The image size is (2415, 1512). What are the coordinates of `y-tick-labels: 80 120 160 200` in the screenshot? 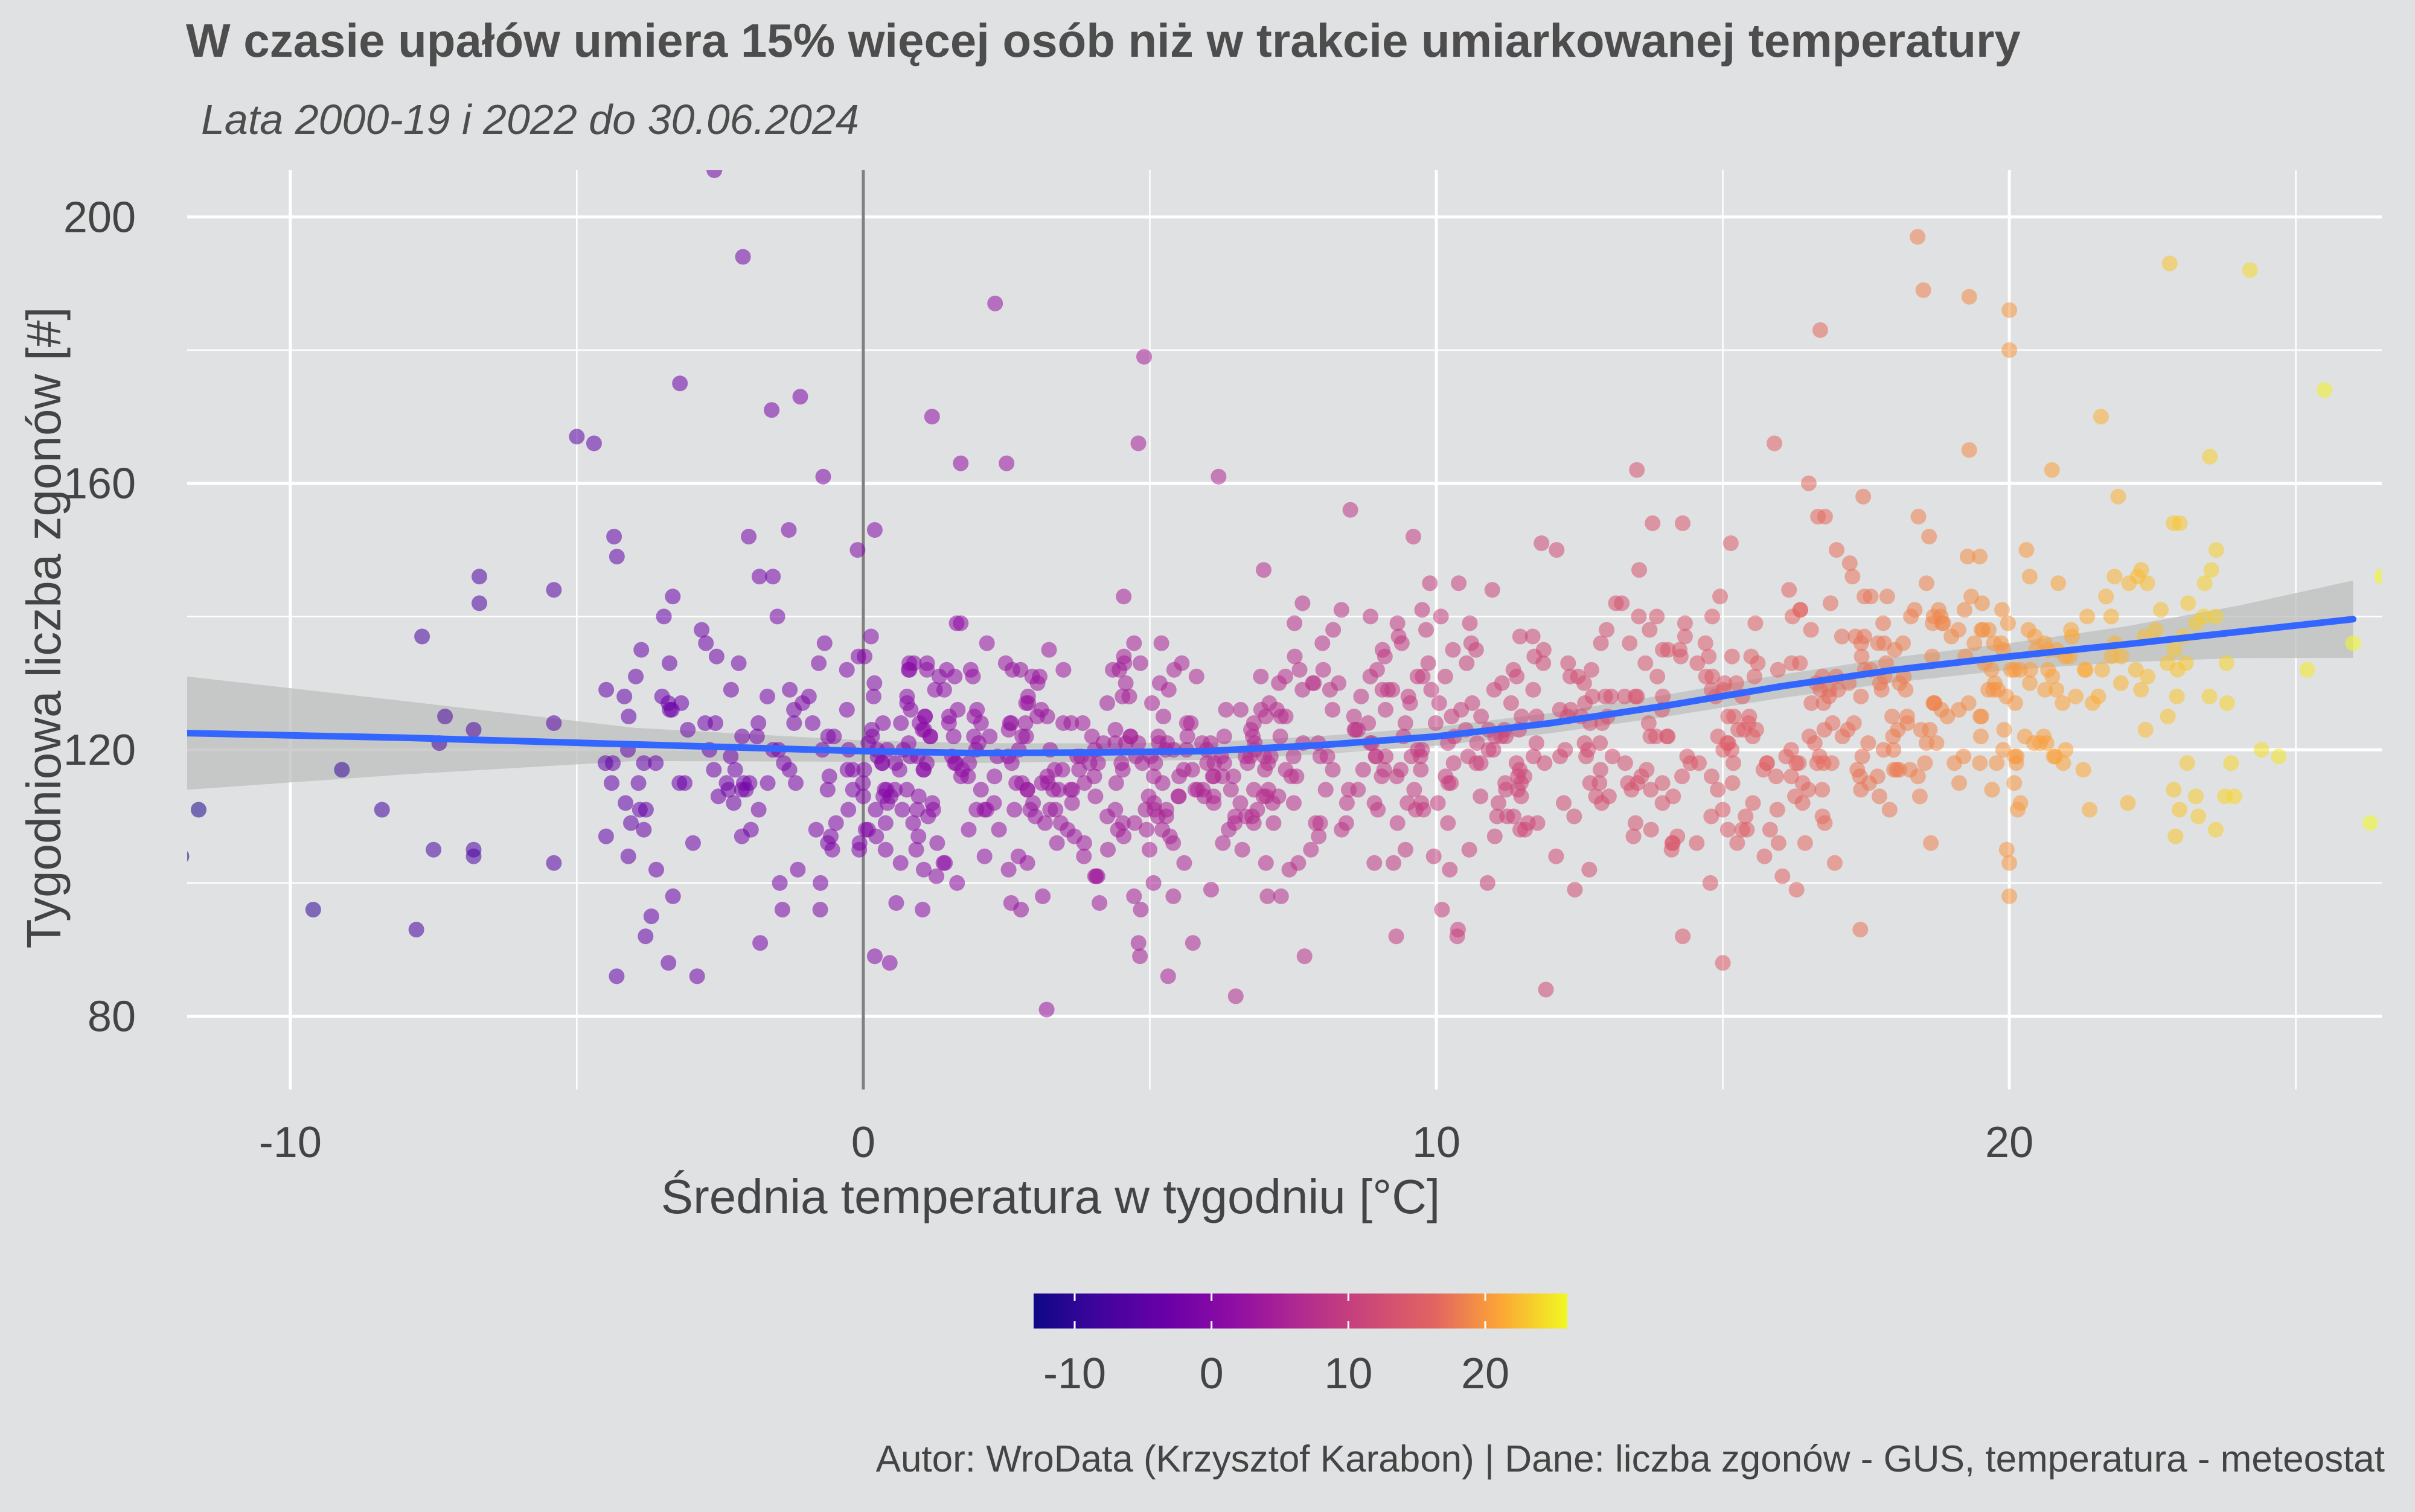 It's located at (99, 617).